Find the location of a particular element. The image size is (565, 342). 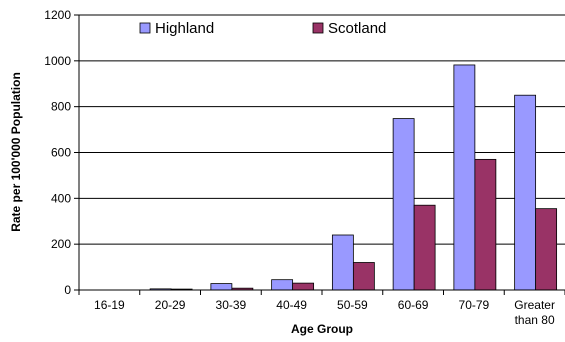

y-tick-label: 0 is located at coordinates (67, 290).